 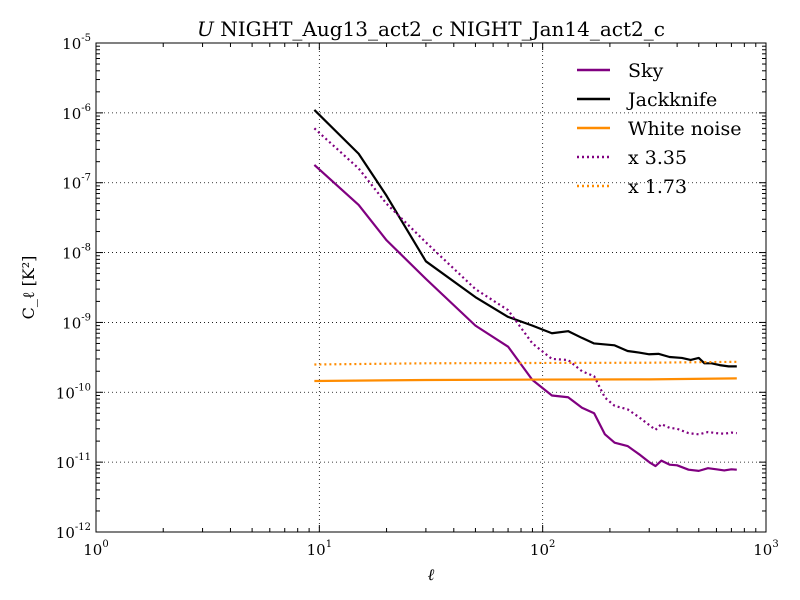 What do you see at coordinates (76, 43) in the screenshot?
I see `y-tick-label: 10⁻⁵` at bounding box center [76, 43].